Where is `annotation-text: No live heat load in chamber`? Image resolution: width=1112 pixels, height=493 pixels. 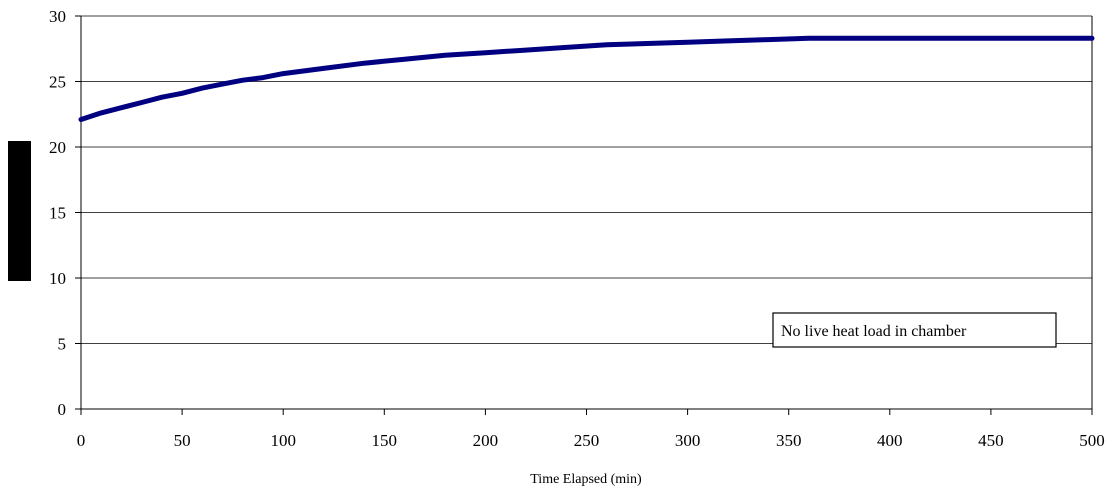 annotation-text: No live heat load in chamber is located at coordinates (874, 331).